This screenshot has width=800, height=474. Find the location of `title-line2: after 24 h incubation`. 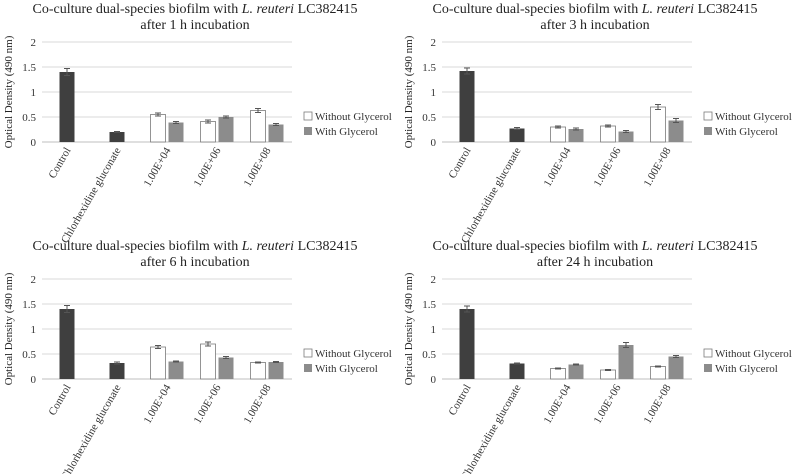

title-line2: after 24 h incubation is located at coordinates (595, 262).